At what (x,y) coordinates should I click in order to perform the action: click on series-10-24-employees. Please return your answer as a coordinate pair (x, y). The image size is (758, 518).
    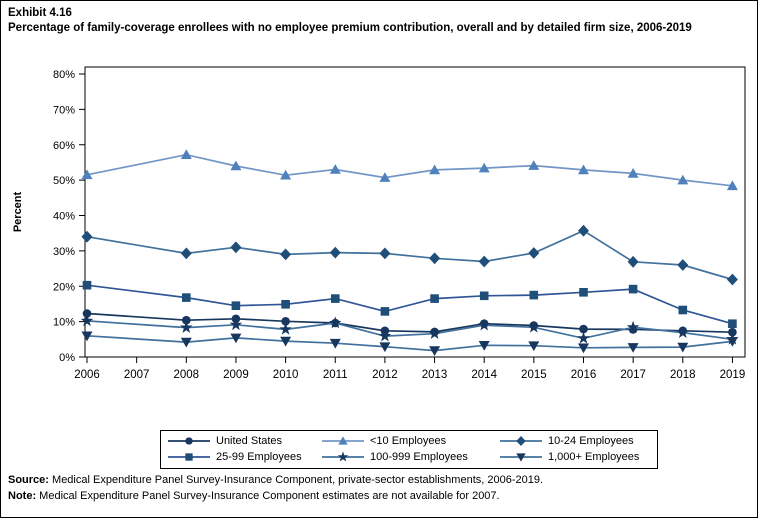
    Looking at the image, I should click on (409, 255).